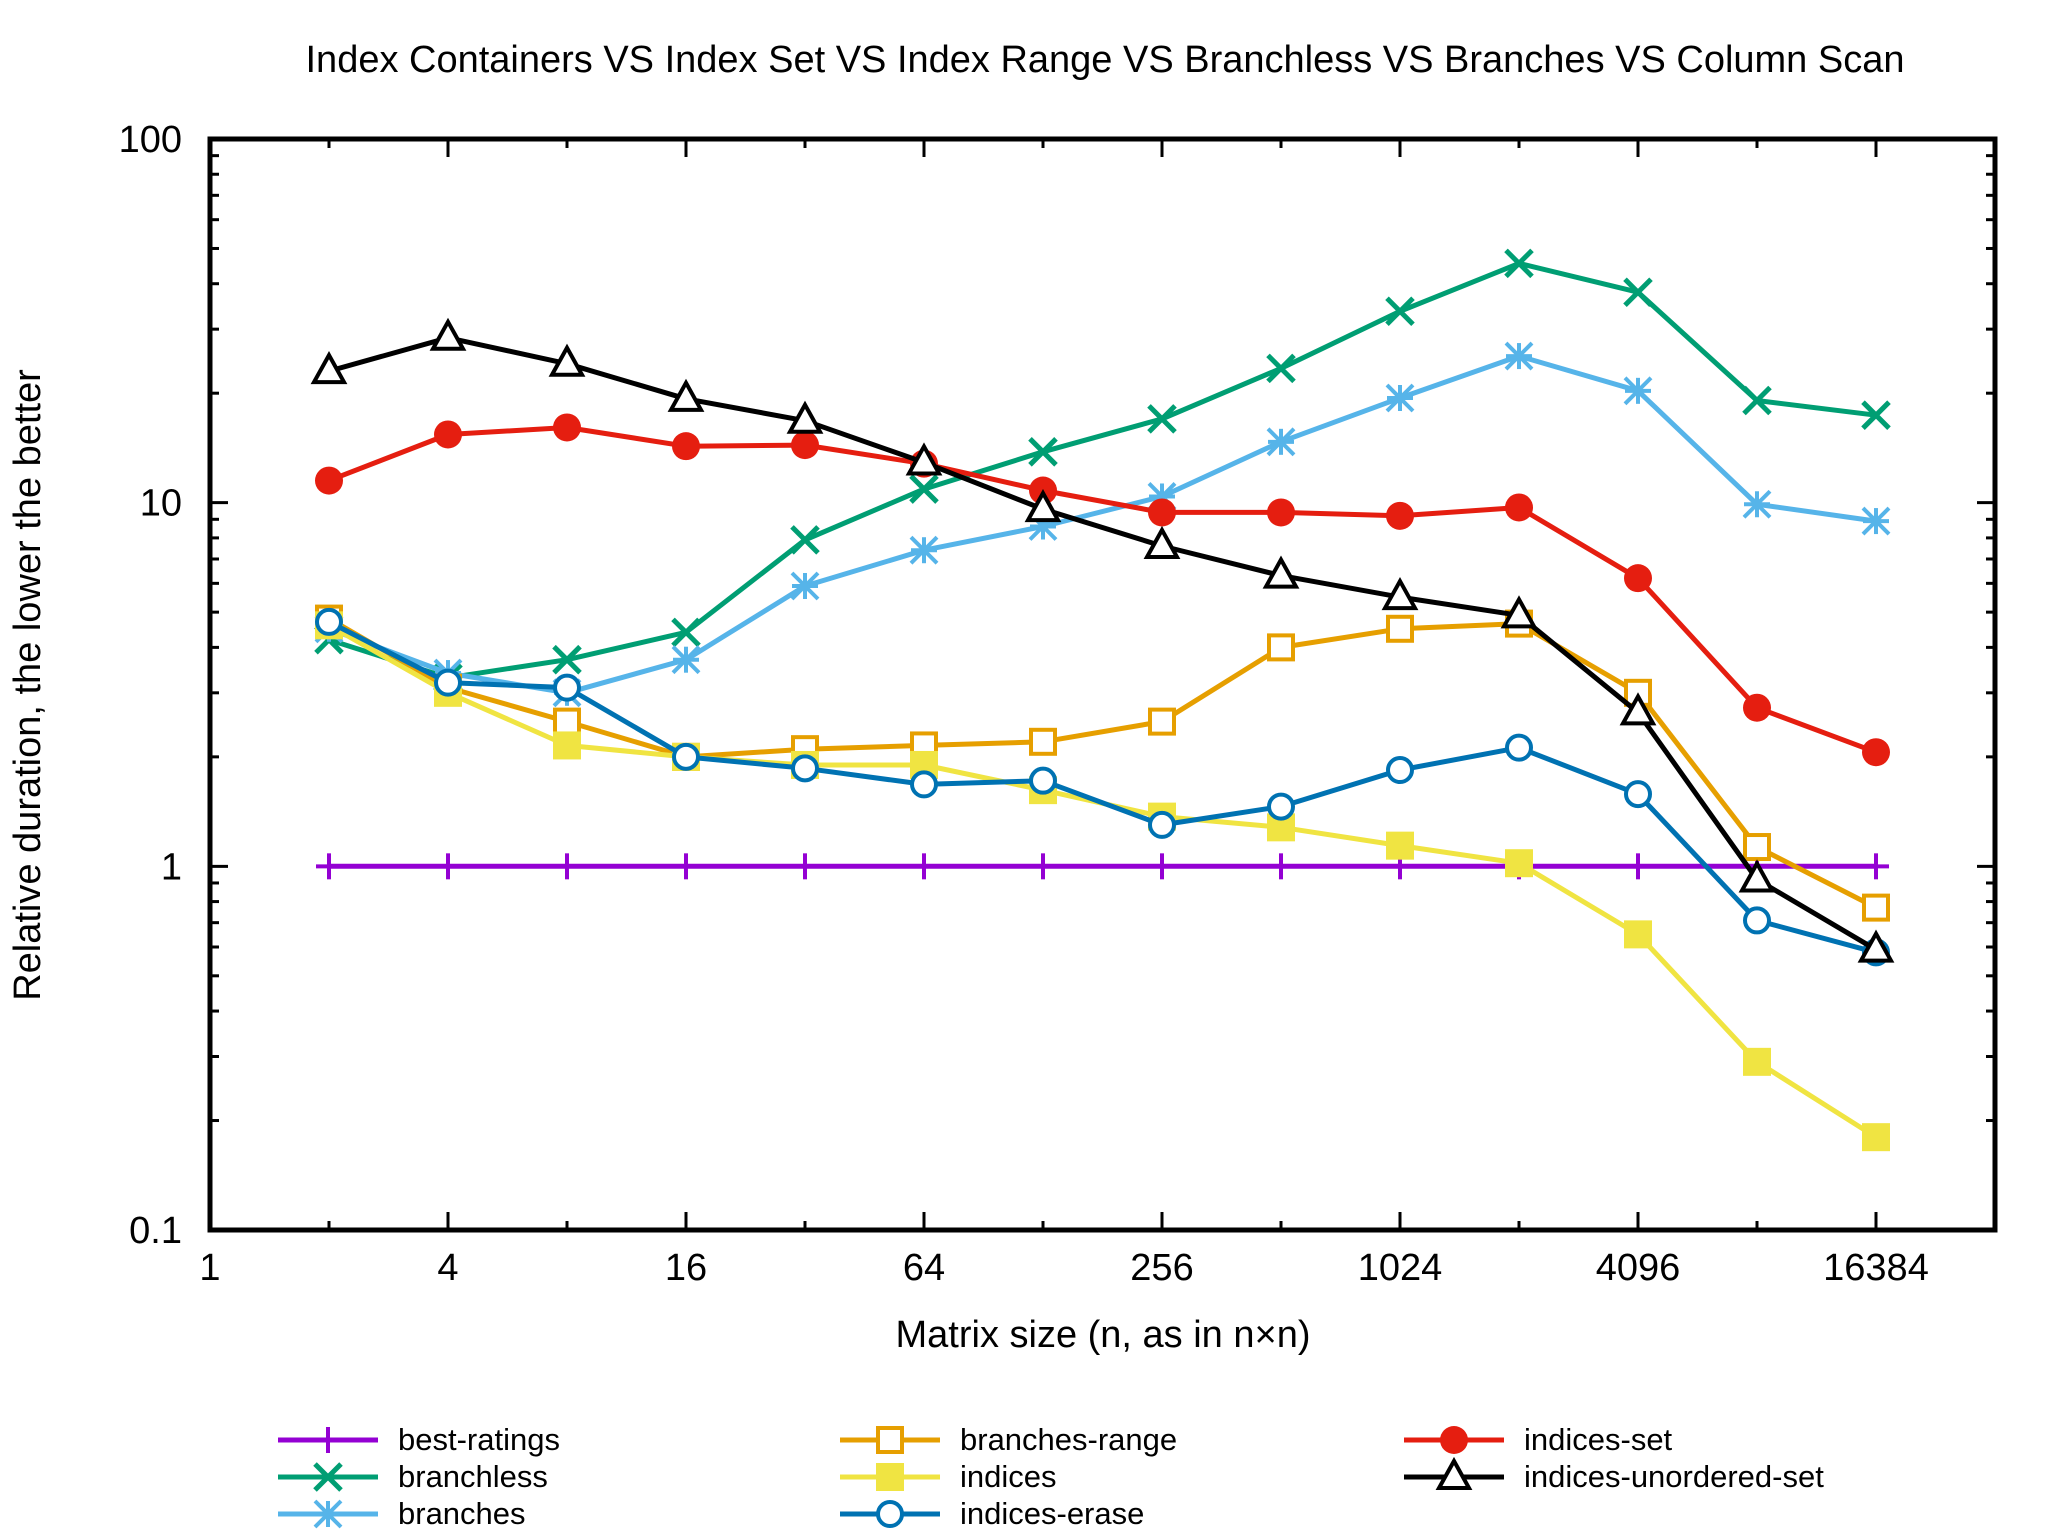 This screenshot has width=2048, height=1536. What do you see at coordinates (28, 685) in the screenshot?
I see `y-axis-label: Relative duration, the lower the better` at bounding box center [28, 685].